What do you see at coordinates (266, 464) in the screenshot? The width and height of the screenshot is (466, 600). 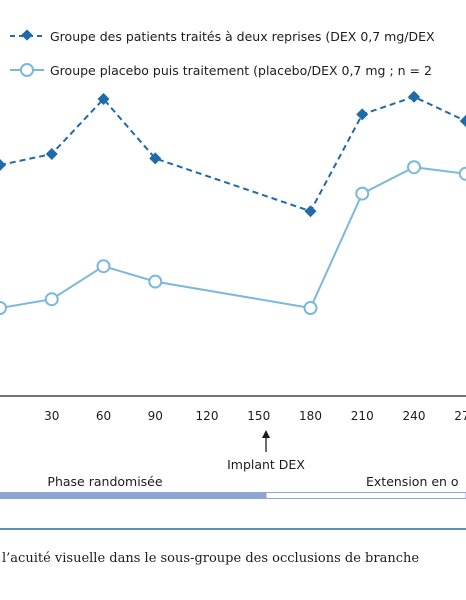 I see `implant-label: Implant DEX` at bounding box center [266, 464].